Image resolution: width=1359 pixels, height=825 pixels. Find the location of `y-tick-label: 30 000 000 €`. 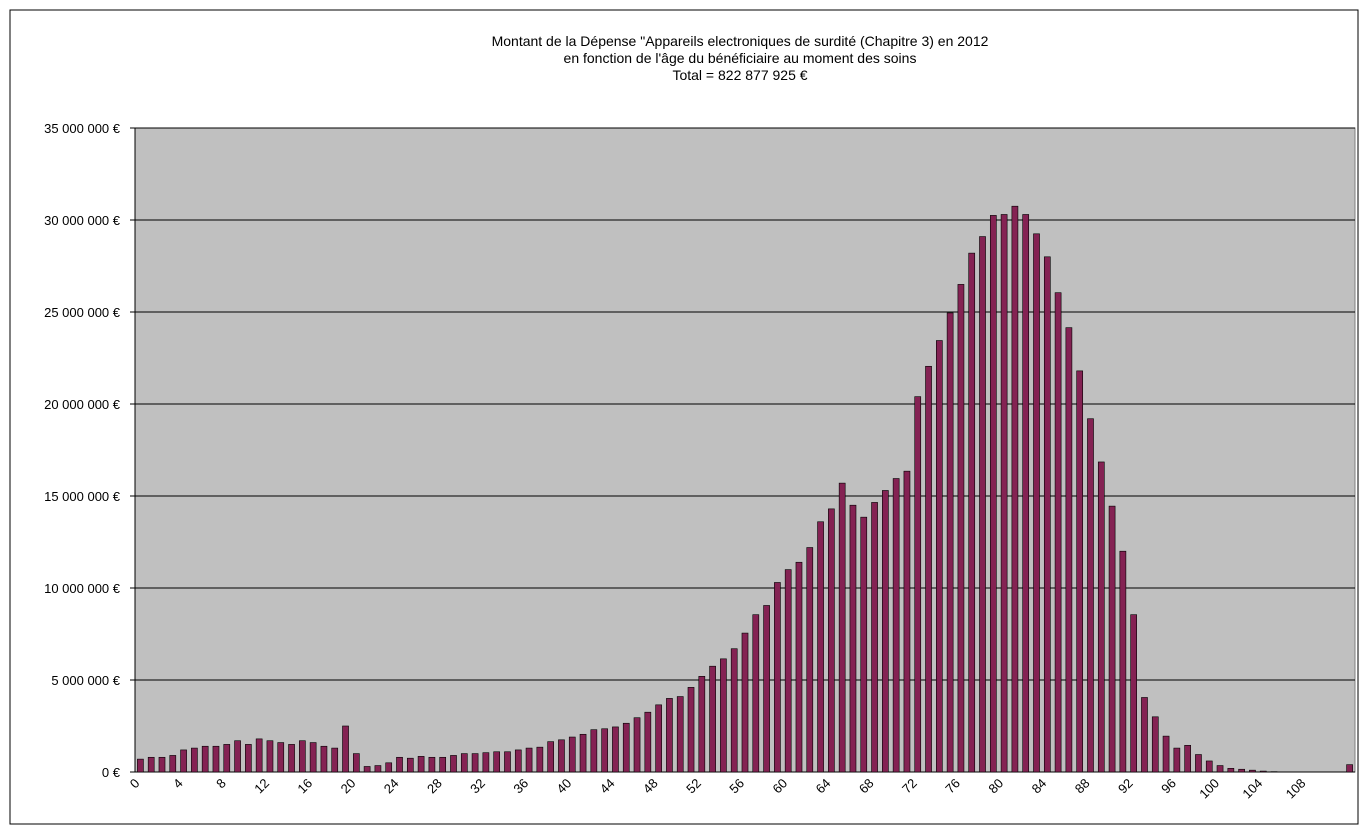

y-tick-label: 30 000 000 € is located at coordinates (82, 220).